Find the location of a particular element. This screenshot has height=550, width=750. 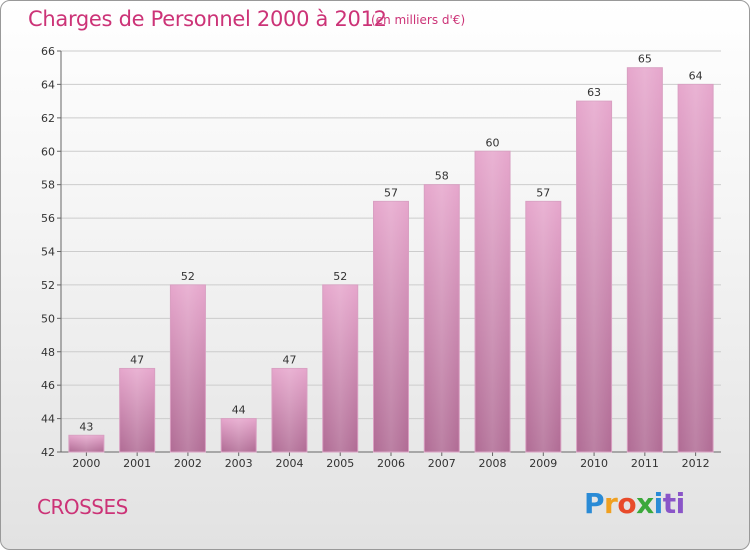

y-tick-label: 66 is located at coordinates (48, 51).